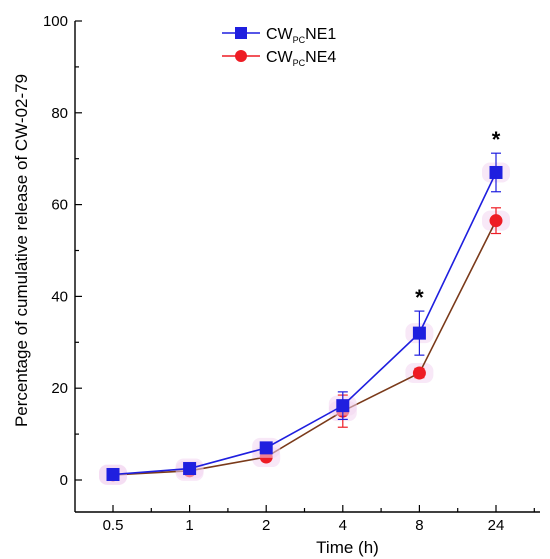 Image resolution: width=550 pixels, height=559 pixels. What do you see at coordinates (59, 296) in the screenshot?
I see `y-tick-label: 40` at bounding box center [59, 296].